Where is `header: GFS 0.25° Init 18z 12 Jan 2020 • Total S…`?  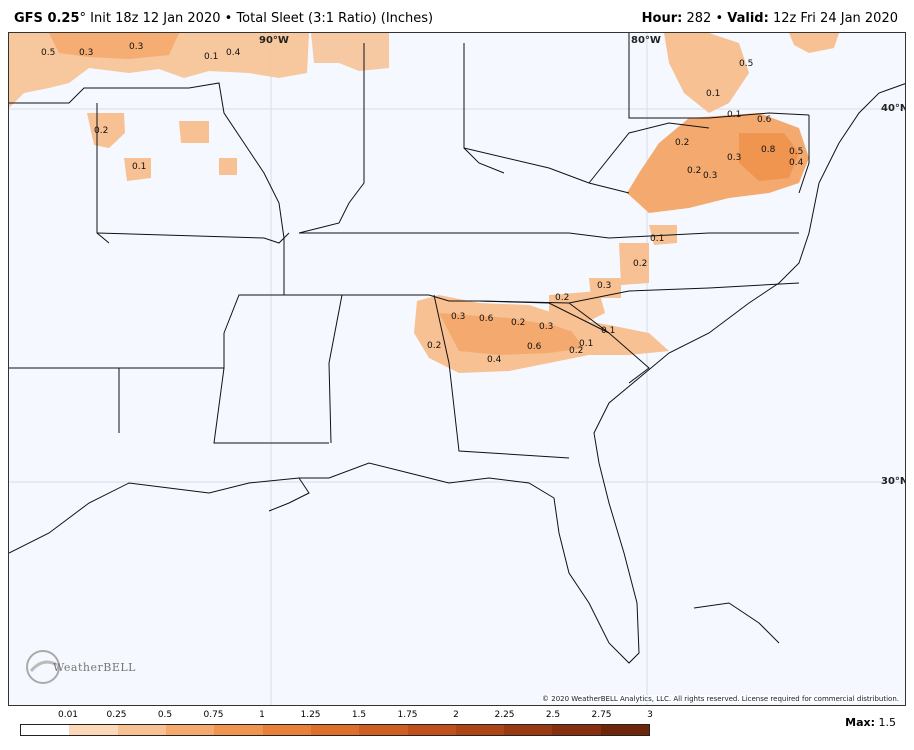 header: GFS 0.25° Init 18z 12 Jan 2020 • Total S… is located at coordinates (457, 16).